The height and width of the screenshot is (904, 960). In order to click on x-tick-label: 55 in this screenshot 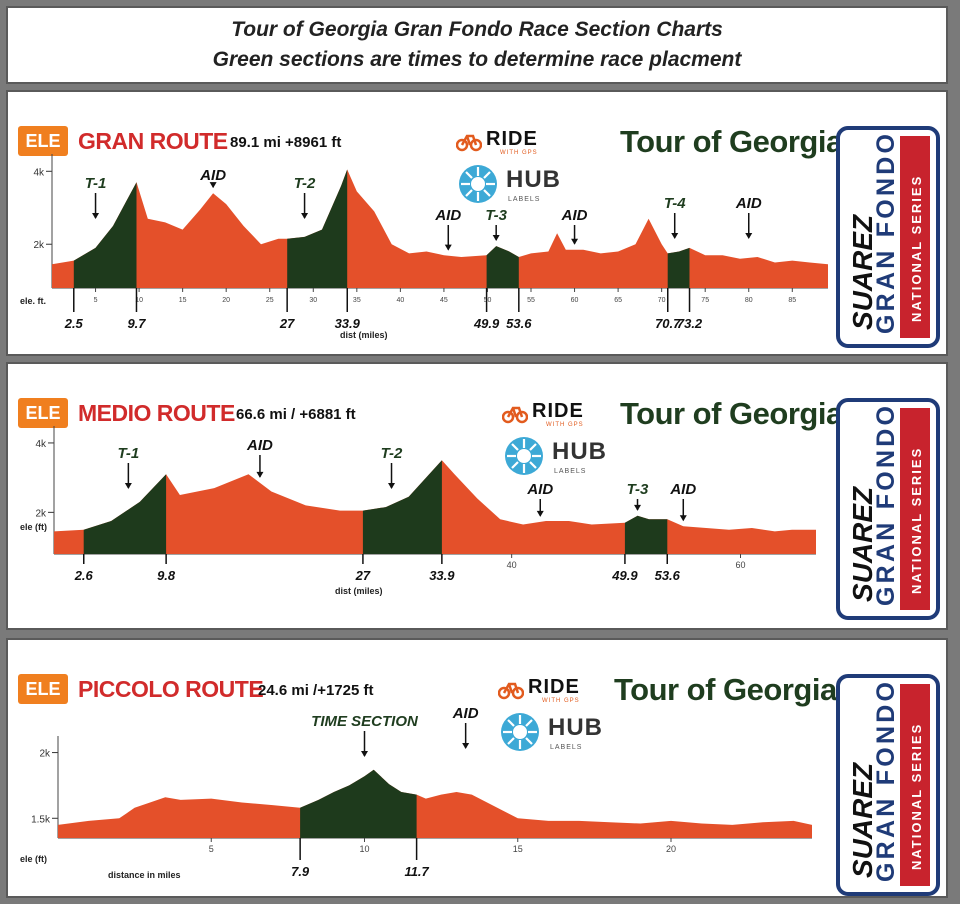, I will do `click(531, 300)`.